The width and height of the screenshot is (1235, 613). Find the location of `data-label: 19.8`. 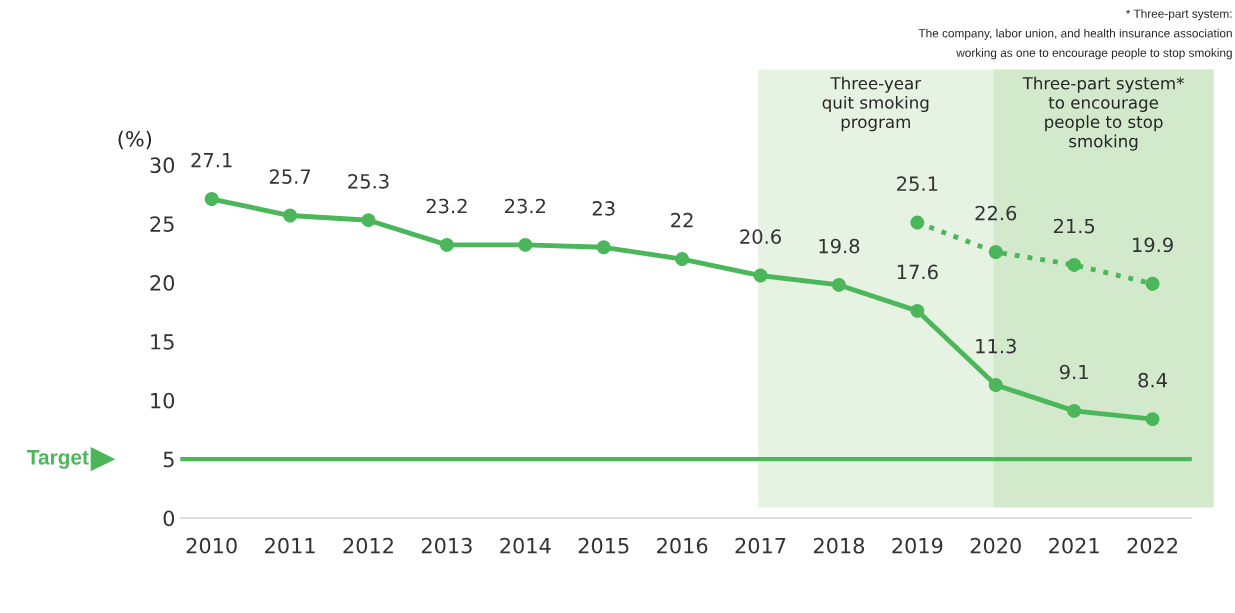

data-label: 19.8 is located at coordinates (839, 246).